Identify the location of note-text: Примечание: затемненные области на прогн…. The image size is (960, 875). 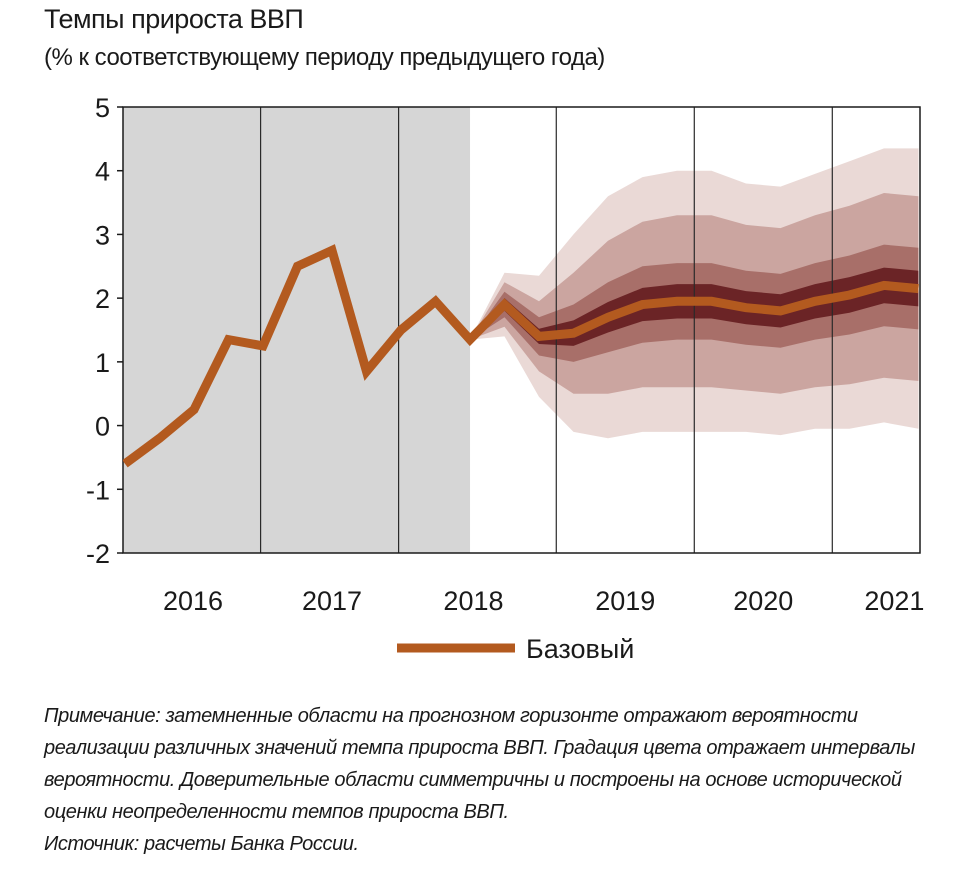
(479, 764).